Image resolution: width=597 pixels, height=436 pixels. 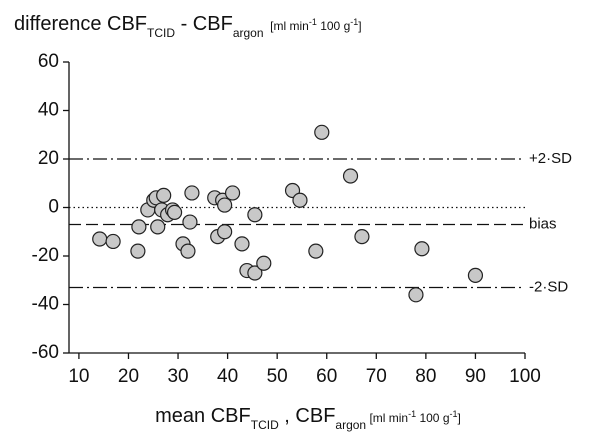 What do you see at coordinates (80, 24) in the screenshot?
I see `text-part: difference CBF` at bounding box center [80, 24].